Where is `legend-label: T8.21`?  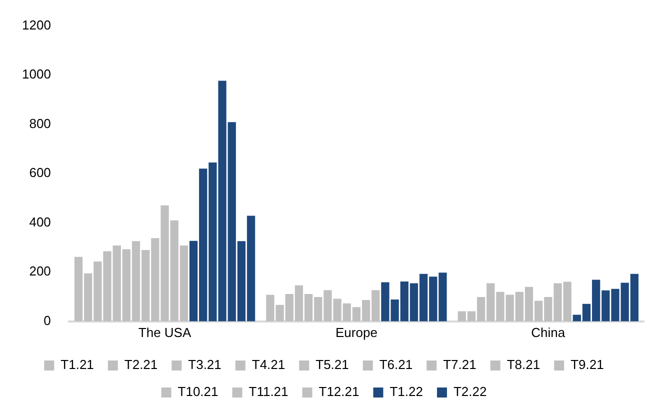
legend-label: T8.21 is located at coordinates (523, 364).